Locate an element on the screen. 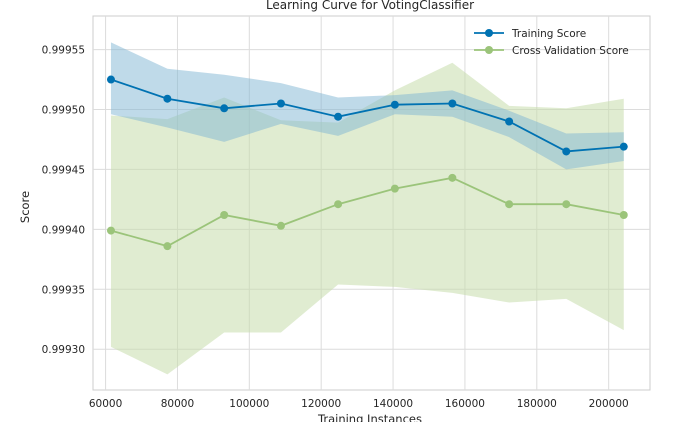  training-score-legend-marker is located at coordinates (489, 33).